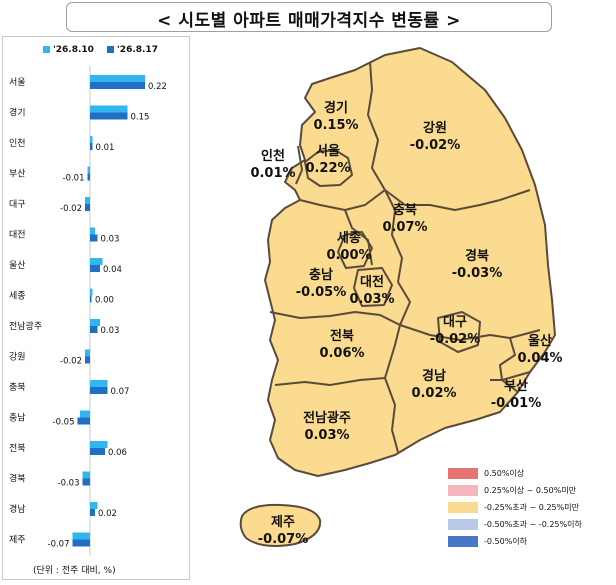  I want to click on data-label: -0.05, so click(64, 423).